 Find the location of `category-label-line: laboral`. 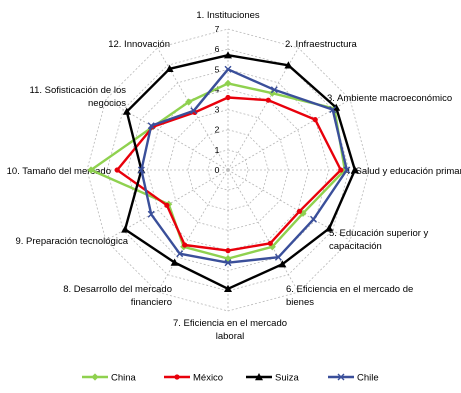

category-label-line: laboral is located at coordinates (230, 336).